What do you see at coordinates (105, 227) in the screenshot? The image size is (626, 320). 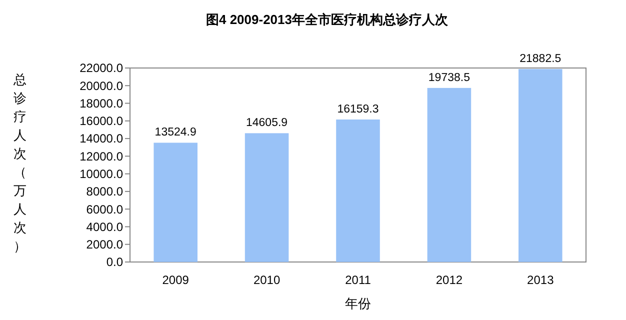 I see `y-tick-label: 4000.0` at bounding box center [105, 227].